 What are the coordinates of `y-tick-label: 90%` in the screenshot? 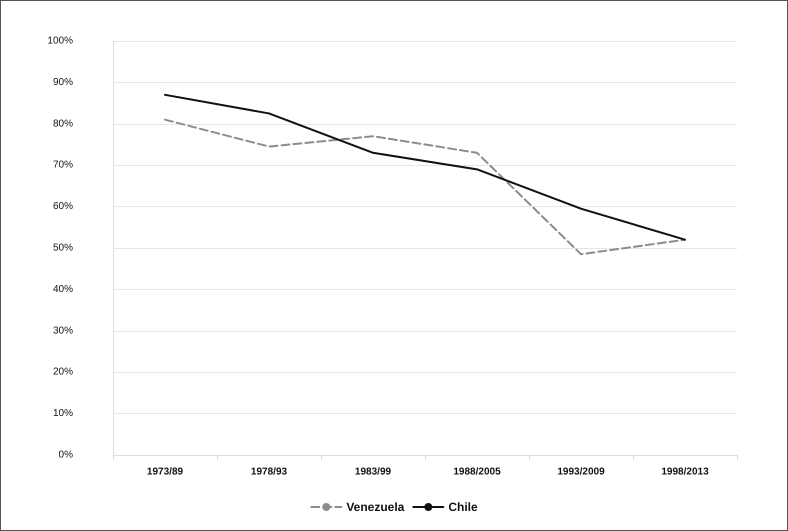 It's located at (63, 82).